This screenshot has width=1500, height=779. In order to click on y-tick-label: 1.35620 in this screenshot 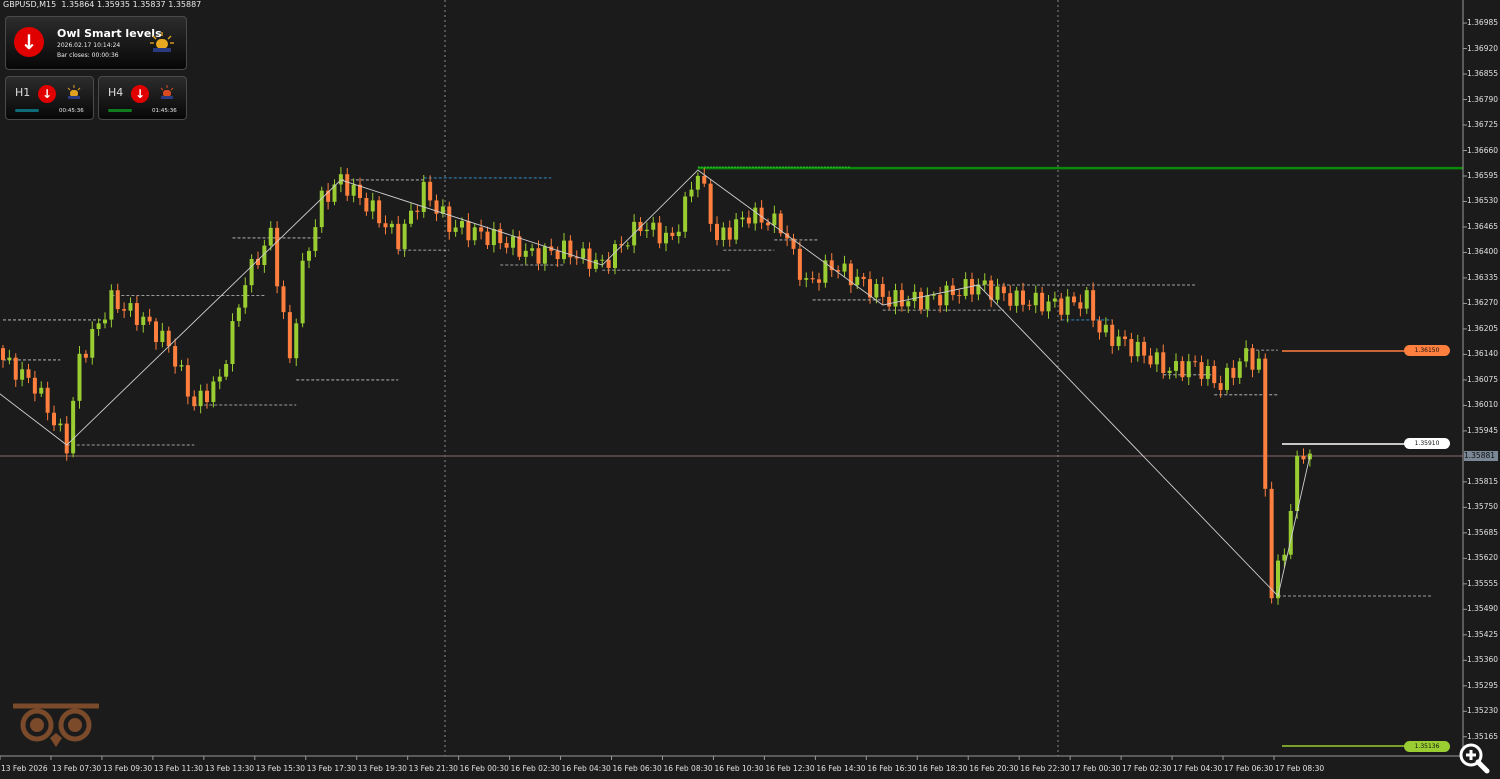, I will do `click(1483, 558)`.